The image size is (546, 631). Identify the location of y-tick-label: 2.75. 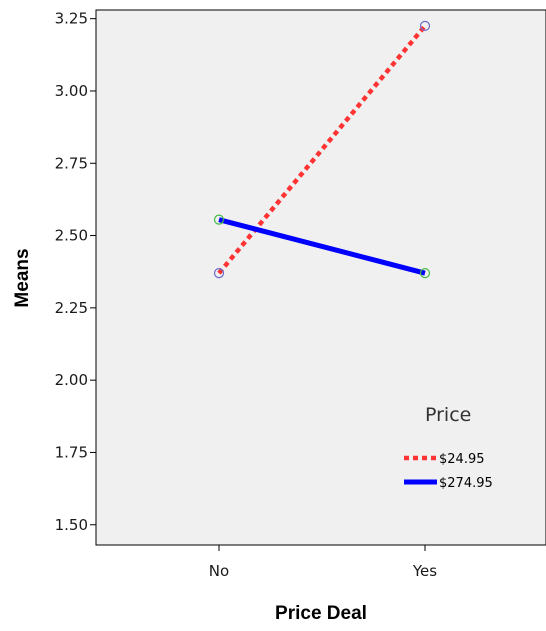
(71, 163).